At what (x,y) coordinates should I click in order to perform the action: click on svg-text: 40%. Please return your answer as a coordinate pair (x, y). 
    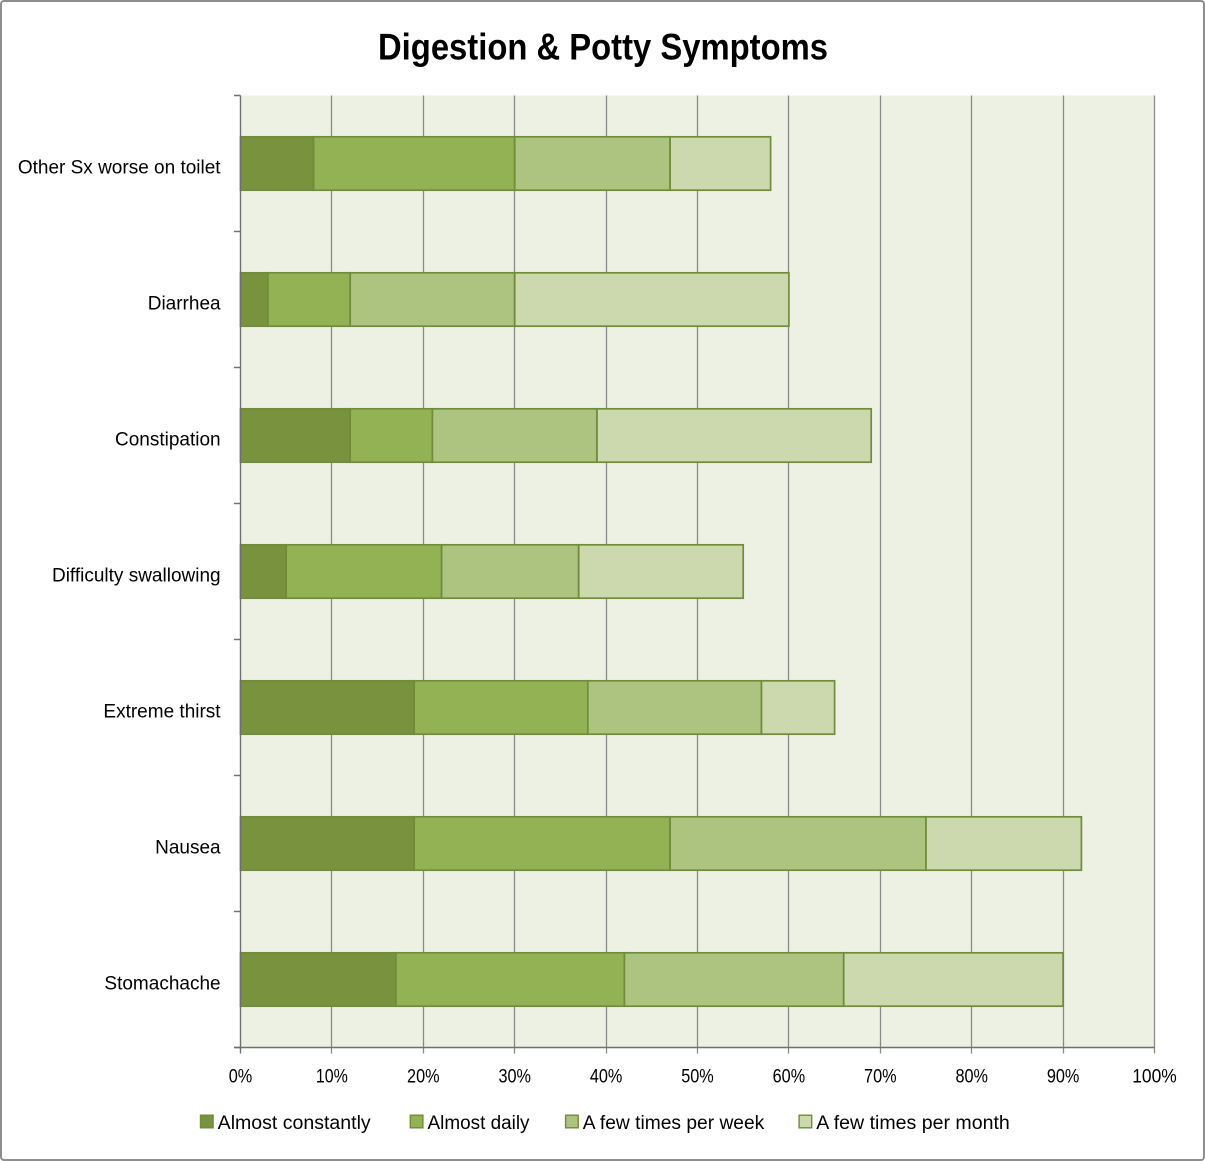
    Looking at the image, I should click on (606, 1077).